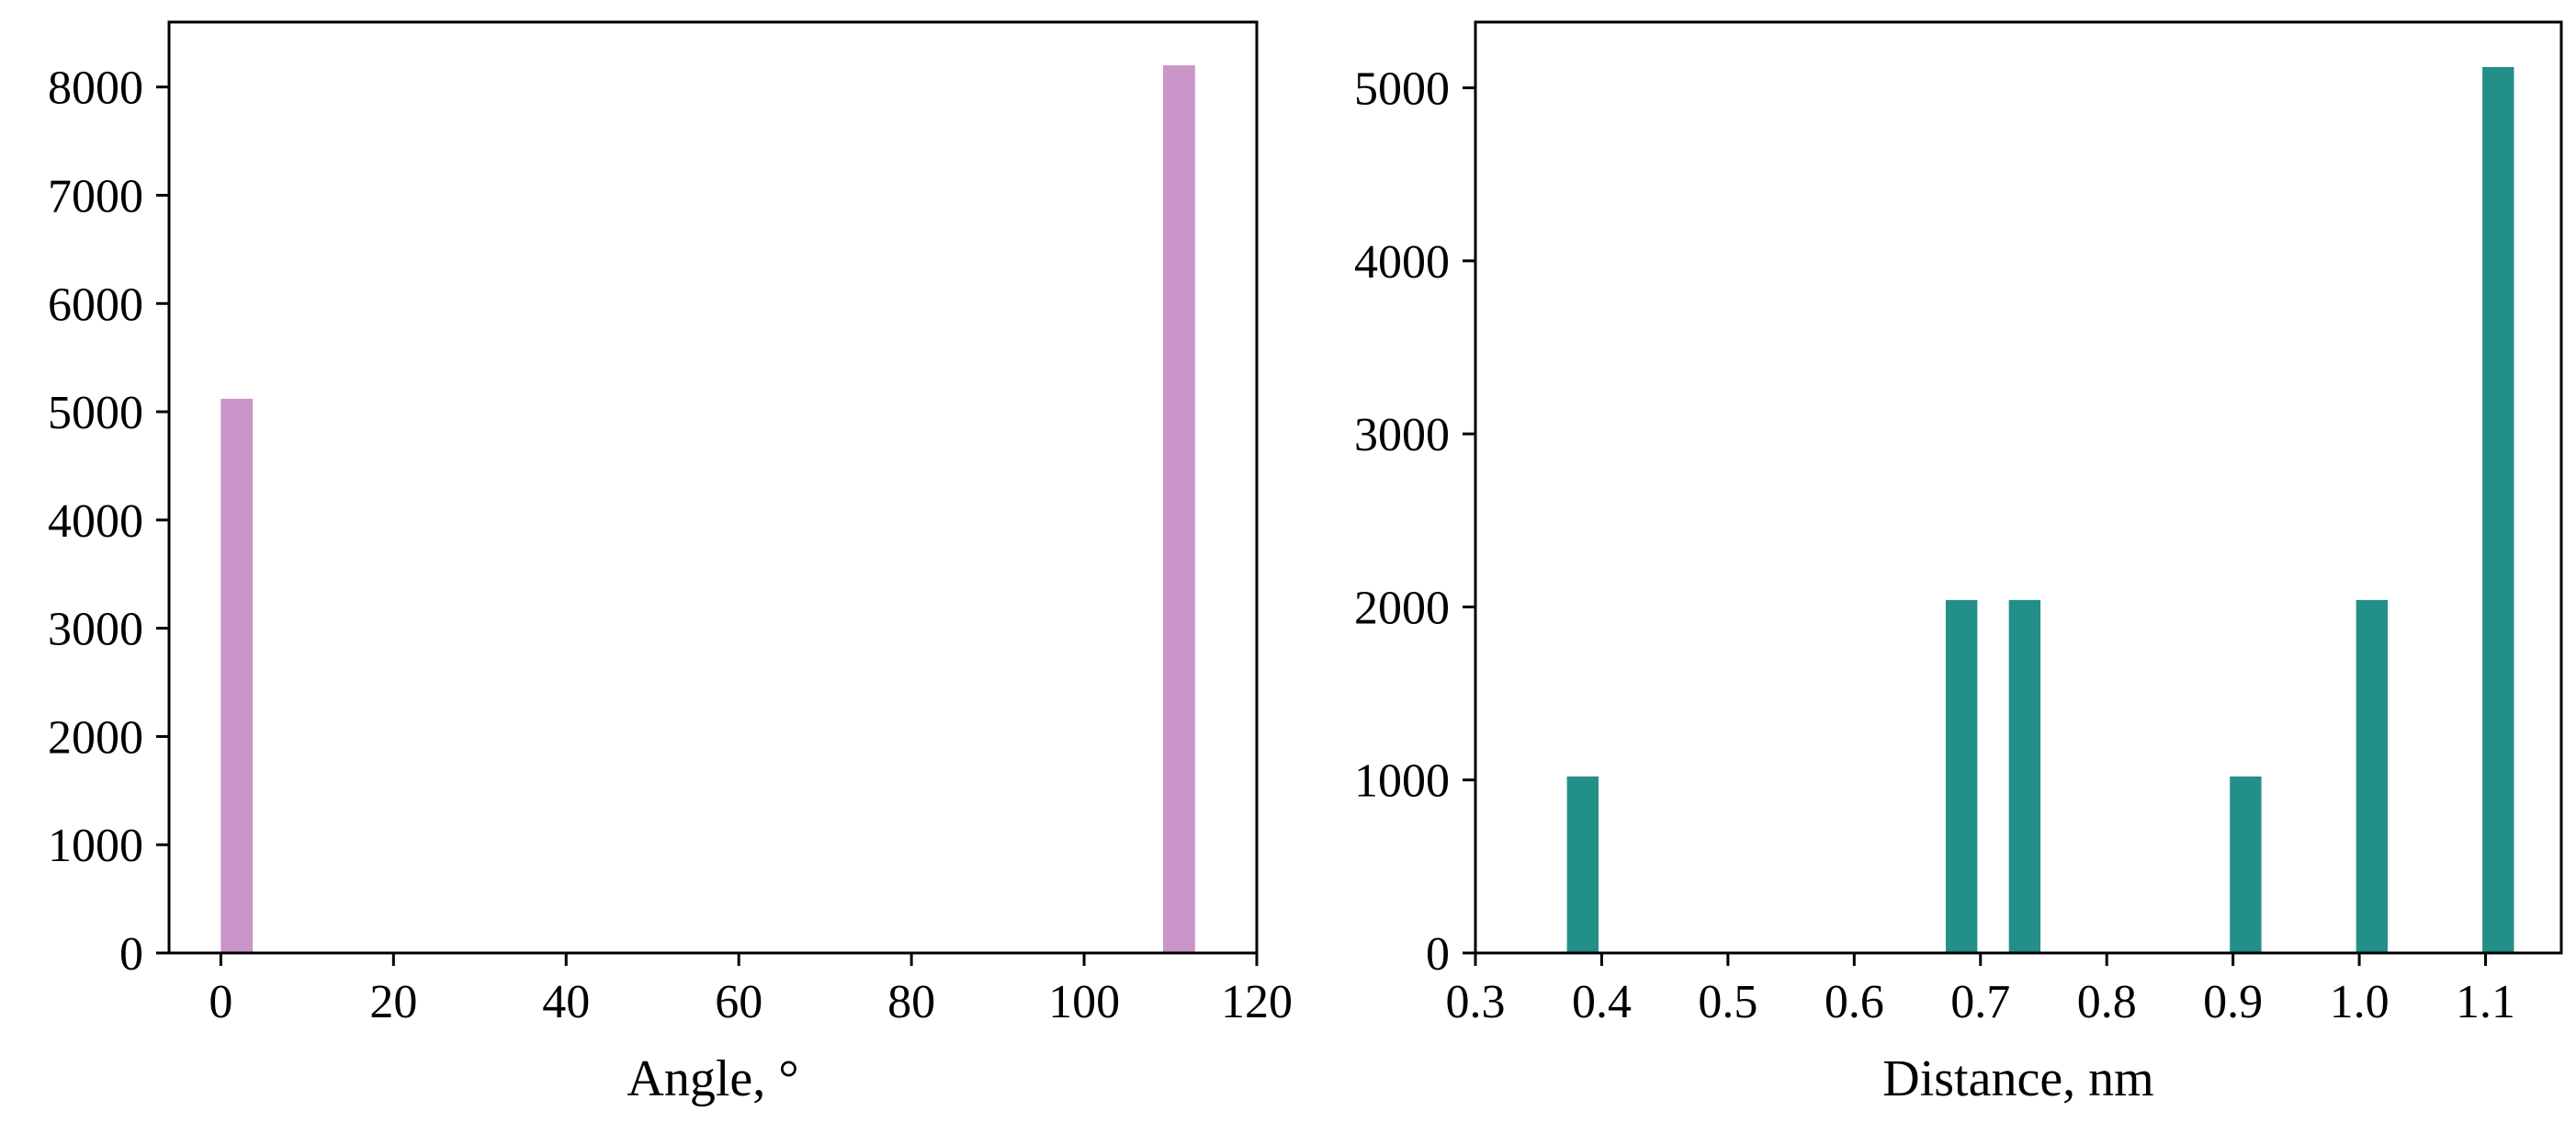 This screenshot has width=2576, height=1123. Describe the element at coordinates (1438, 954) in the screenshot. I see `distance-y-tick-label-0: 0` at that location.